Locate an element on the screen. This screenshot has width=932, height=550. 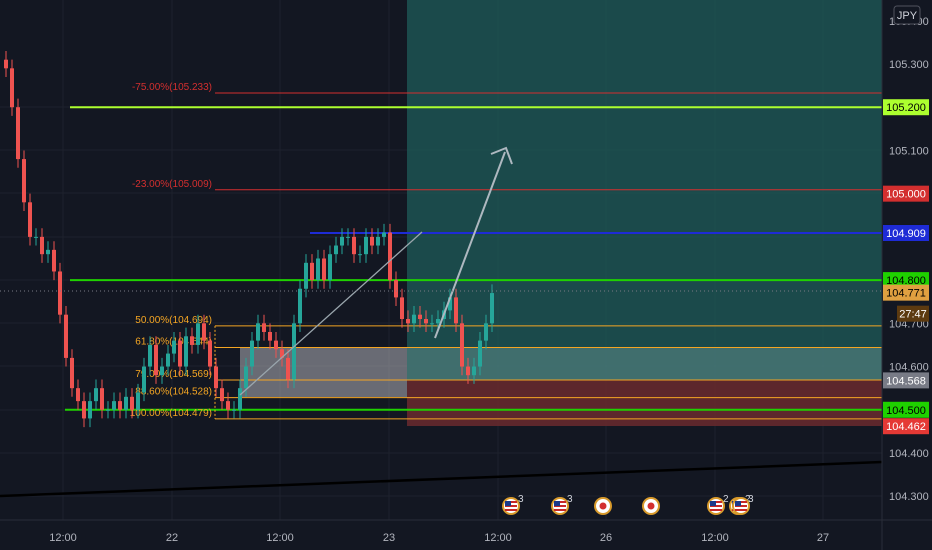
currency-button: JPY is located at coordinates (907, 15).